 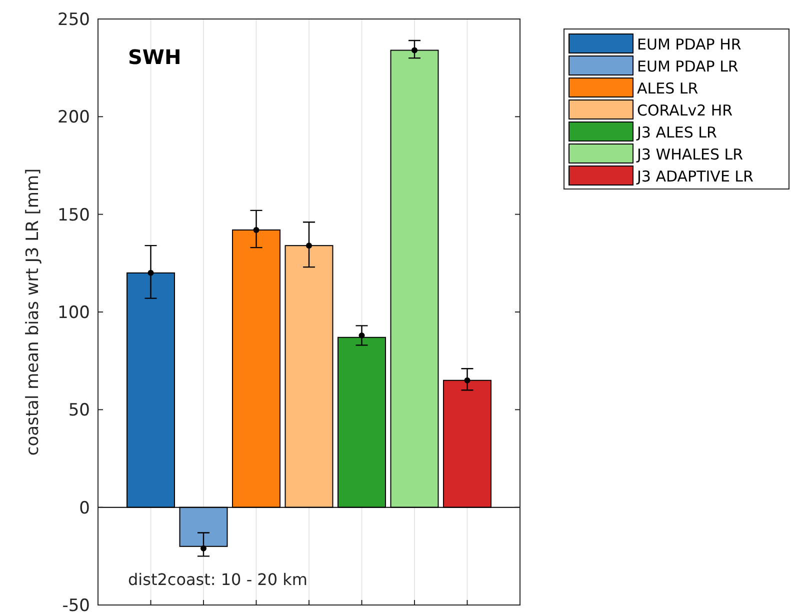 What do you see at coordinates (76, 605) in the screenshot?
I see `y-tick-label: -50` at bounding box center [76, 605].